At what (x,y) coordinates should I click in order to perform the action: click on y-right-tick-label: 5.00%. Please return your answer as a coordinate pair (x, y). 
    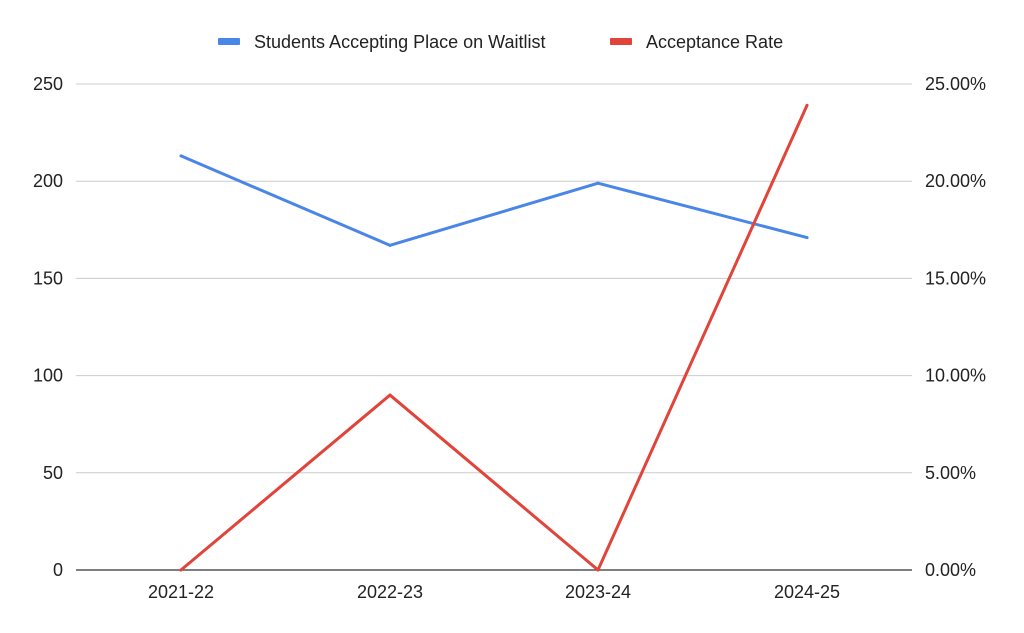
    Looking at the image, I should click on (950, 473).